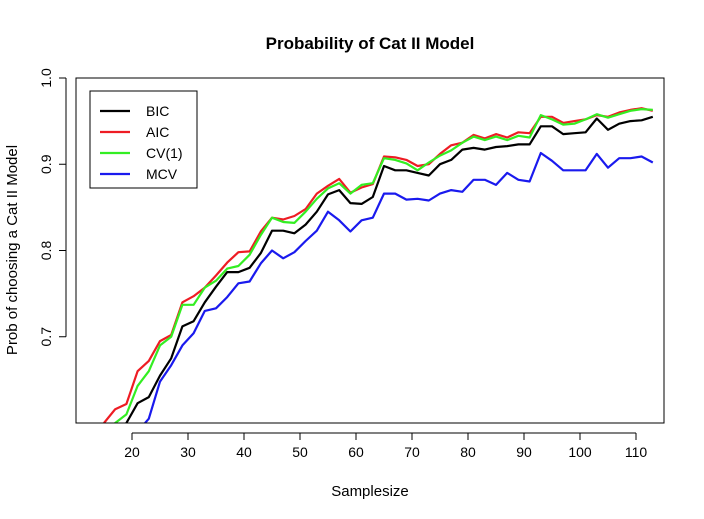 The image size is (704, 519). What do you see at coordinates (46, 337) in the screenshot?
I see `y-tick-label: 0.7` at bounding box center [46, 337].